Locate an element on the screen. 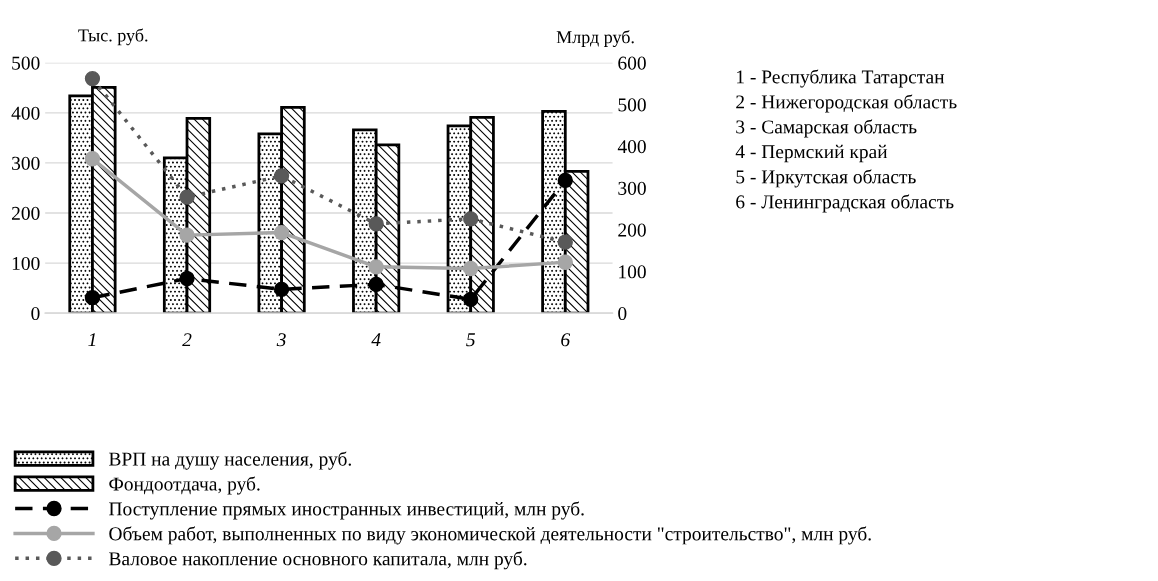 This screenshot has height=581, width=1158. text: 4 - Пермский край is located at coordinates (811, 153).